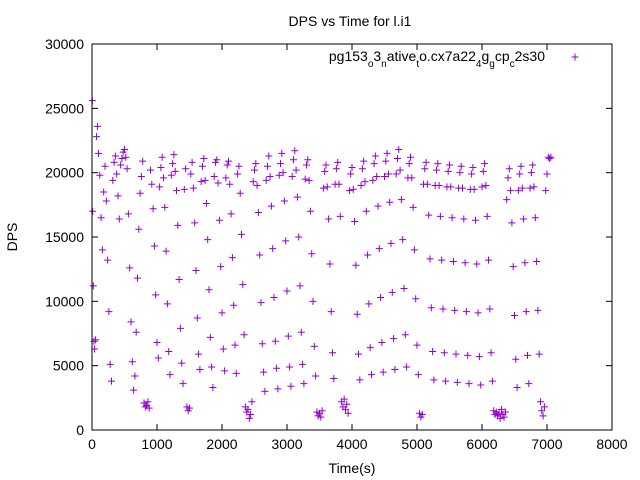 The width and height of the screenshot is (640, 480). What do you see at coordinates (384, 64) in the screenshot?
I see `legend-subscript: n` at bounding box center [384, 64].